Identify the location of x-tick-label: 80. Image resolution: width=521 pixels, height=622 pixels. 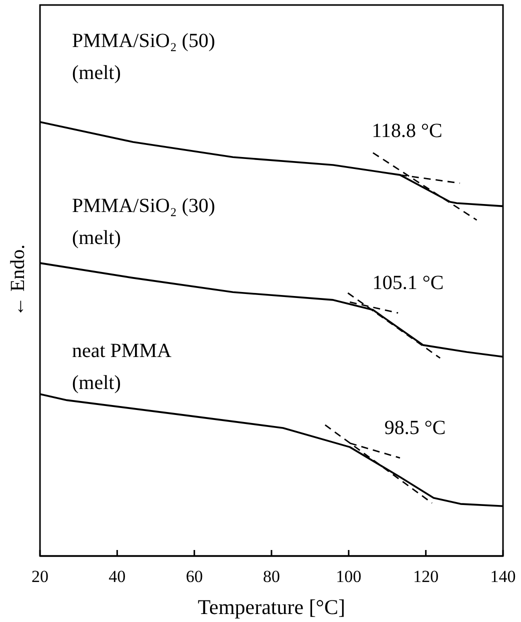
(271, 576).